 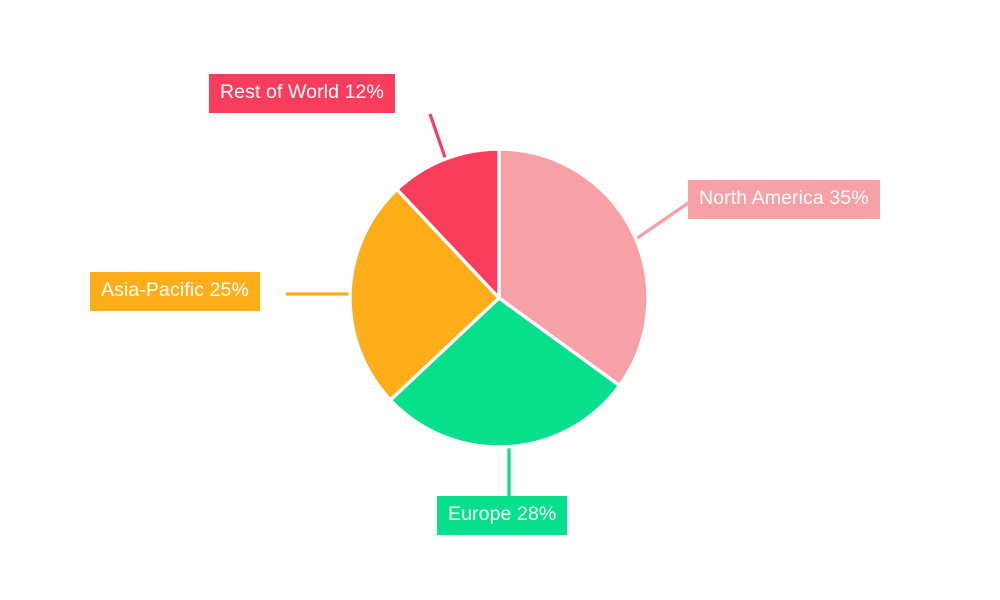 What do you see at coordinates (448, 223) in the screenshot?
I see `pie-slice-rest-of-world` at bounding box center [448, 223].